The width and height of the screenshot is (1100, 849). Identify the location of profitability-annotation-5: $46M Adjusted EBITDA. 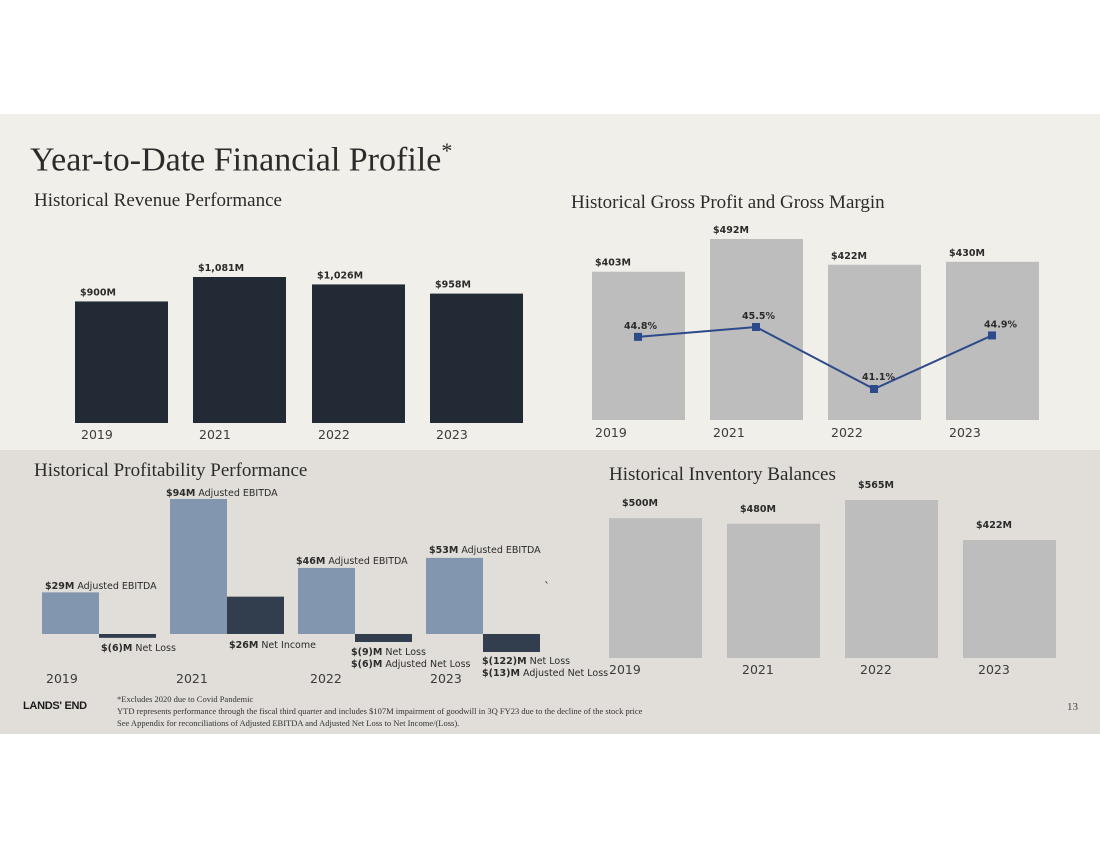
(352, 561).